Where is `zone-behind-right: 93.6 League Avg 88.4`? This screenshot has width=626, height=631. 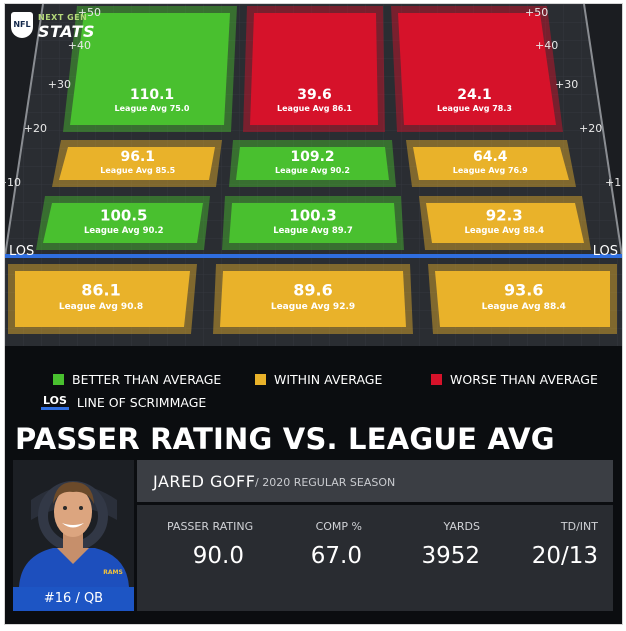 zone-behind-right: 93.6 League Avg 88.4 is located at coordinates (522, 299).